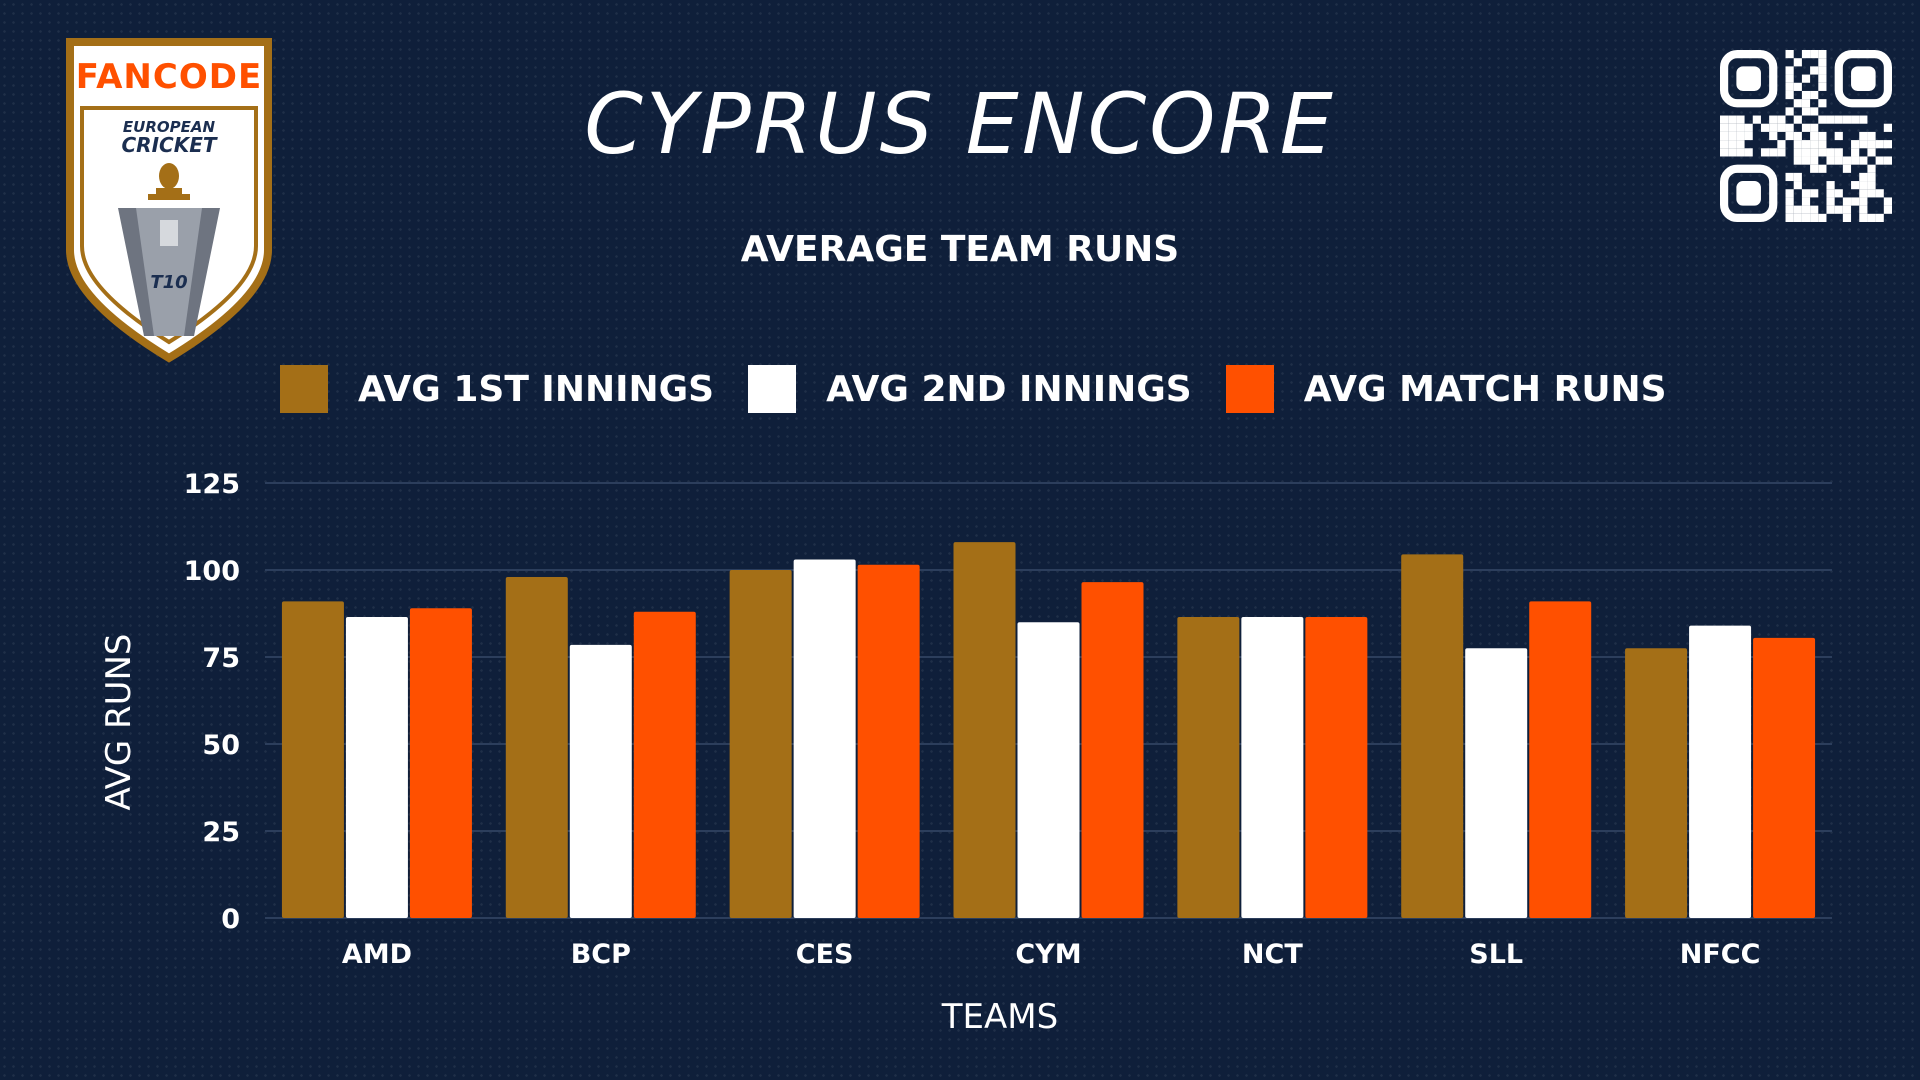  What do you see at coordinates (999, 1017) in the screenshot?
I see `x-axis-title: TEAMS` at bounding box center [999, 1017].